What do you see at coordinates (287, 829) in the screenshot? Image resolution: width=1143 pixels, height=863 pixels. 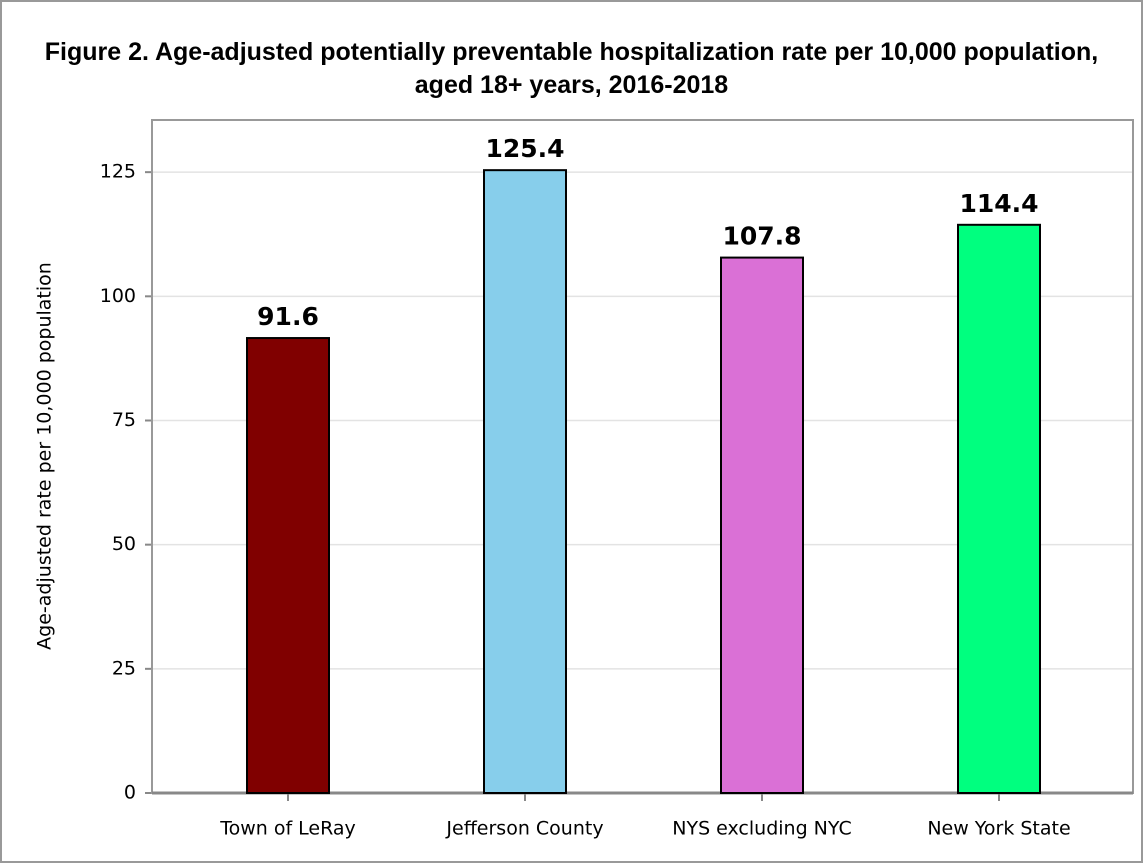 I see `x-tick-label: Town of LeRay` at bounding box center [287, 829].